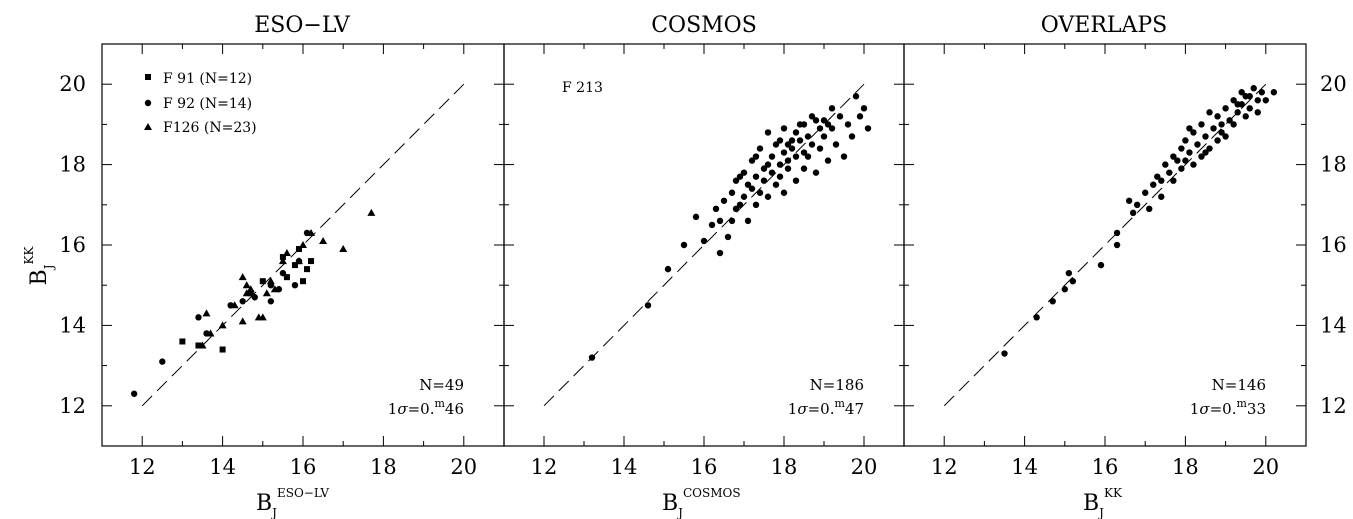  What do you see at coordinates (72, 406) in the screenshot?
I see `y-tick-label: 12` at bounding box center [72, 406].